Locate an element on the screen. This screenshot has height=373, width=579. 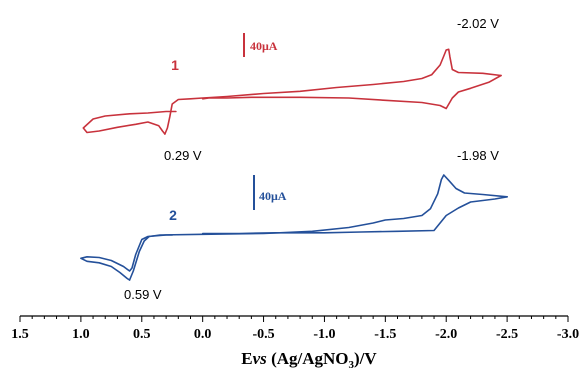
x-axis: 1.5 1.0 0.5 0.0 -0.5 -1.0 -1.5 -2.0 -2.5 -3.0 is located at coordinates (295, 328).